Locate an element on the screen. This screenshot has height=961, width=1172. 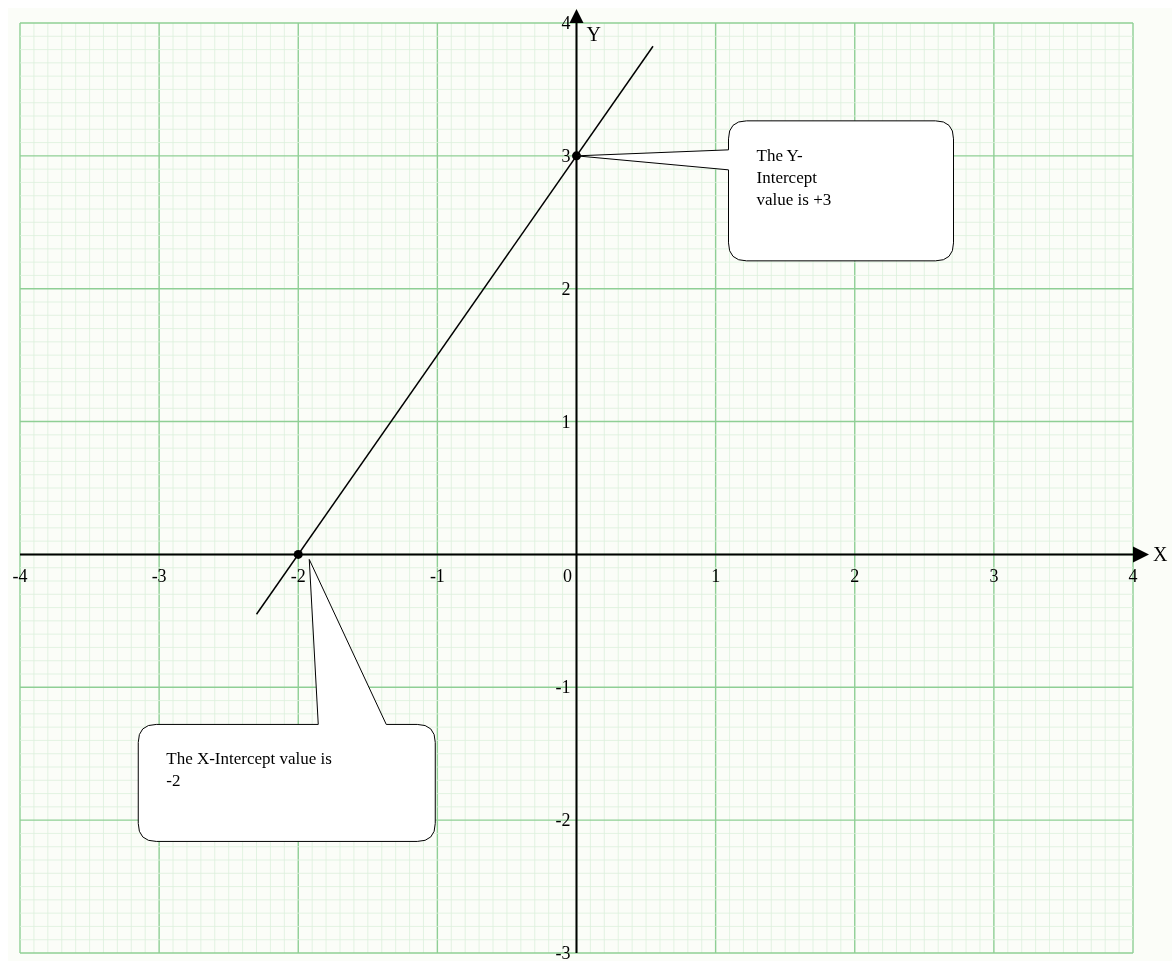
annotation: The X-Intercept value is -2 is located at coordinates (249, 770).